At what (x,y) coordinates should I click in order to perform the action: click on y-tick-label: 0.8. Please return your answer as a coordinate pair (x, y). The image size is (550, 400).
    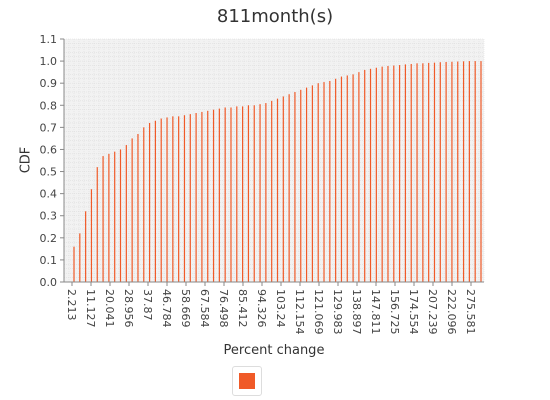
    Looking at the image, I should click on (49, 105).